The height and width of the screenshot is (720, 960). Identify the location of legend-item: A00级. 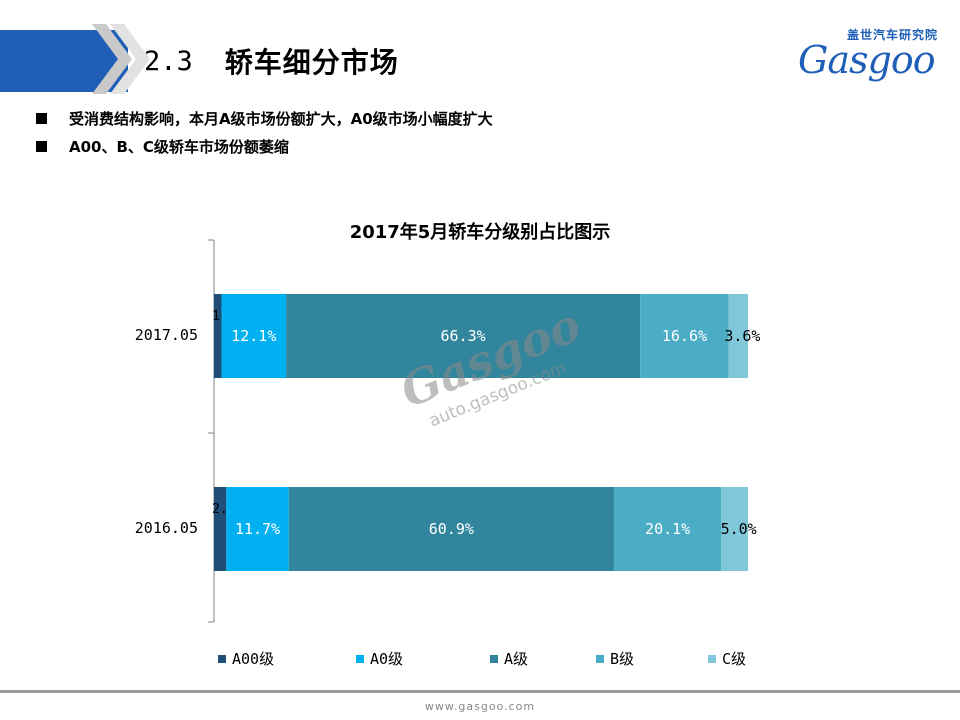
(246, 658).